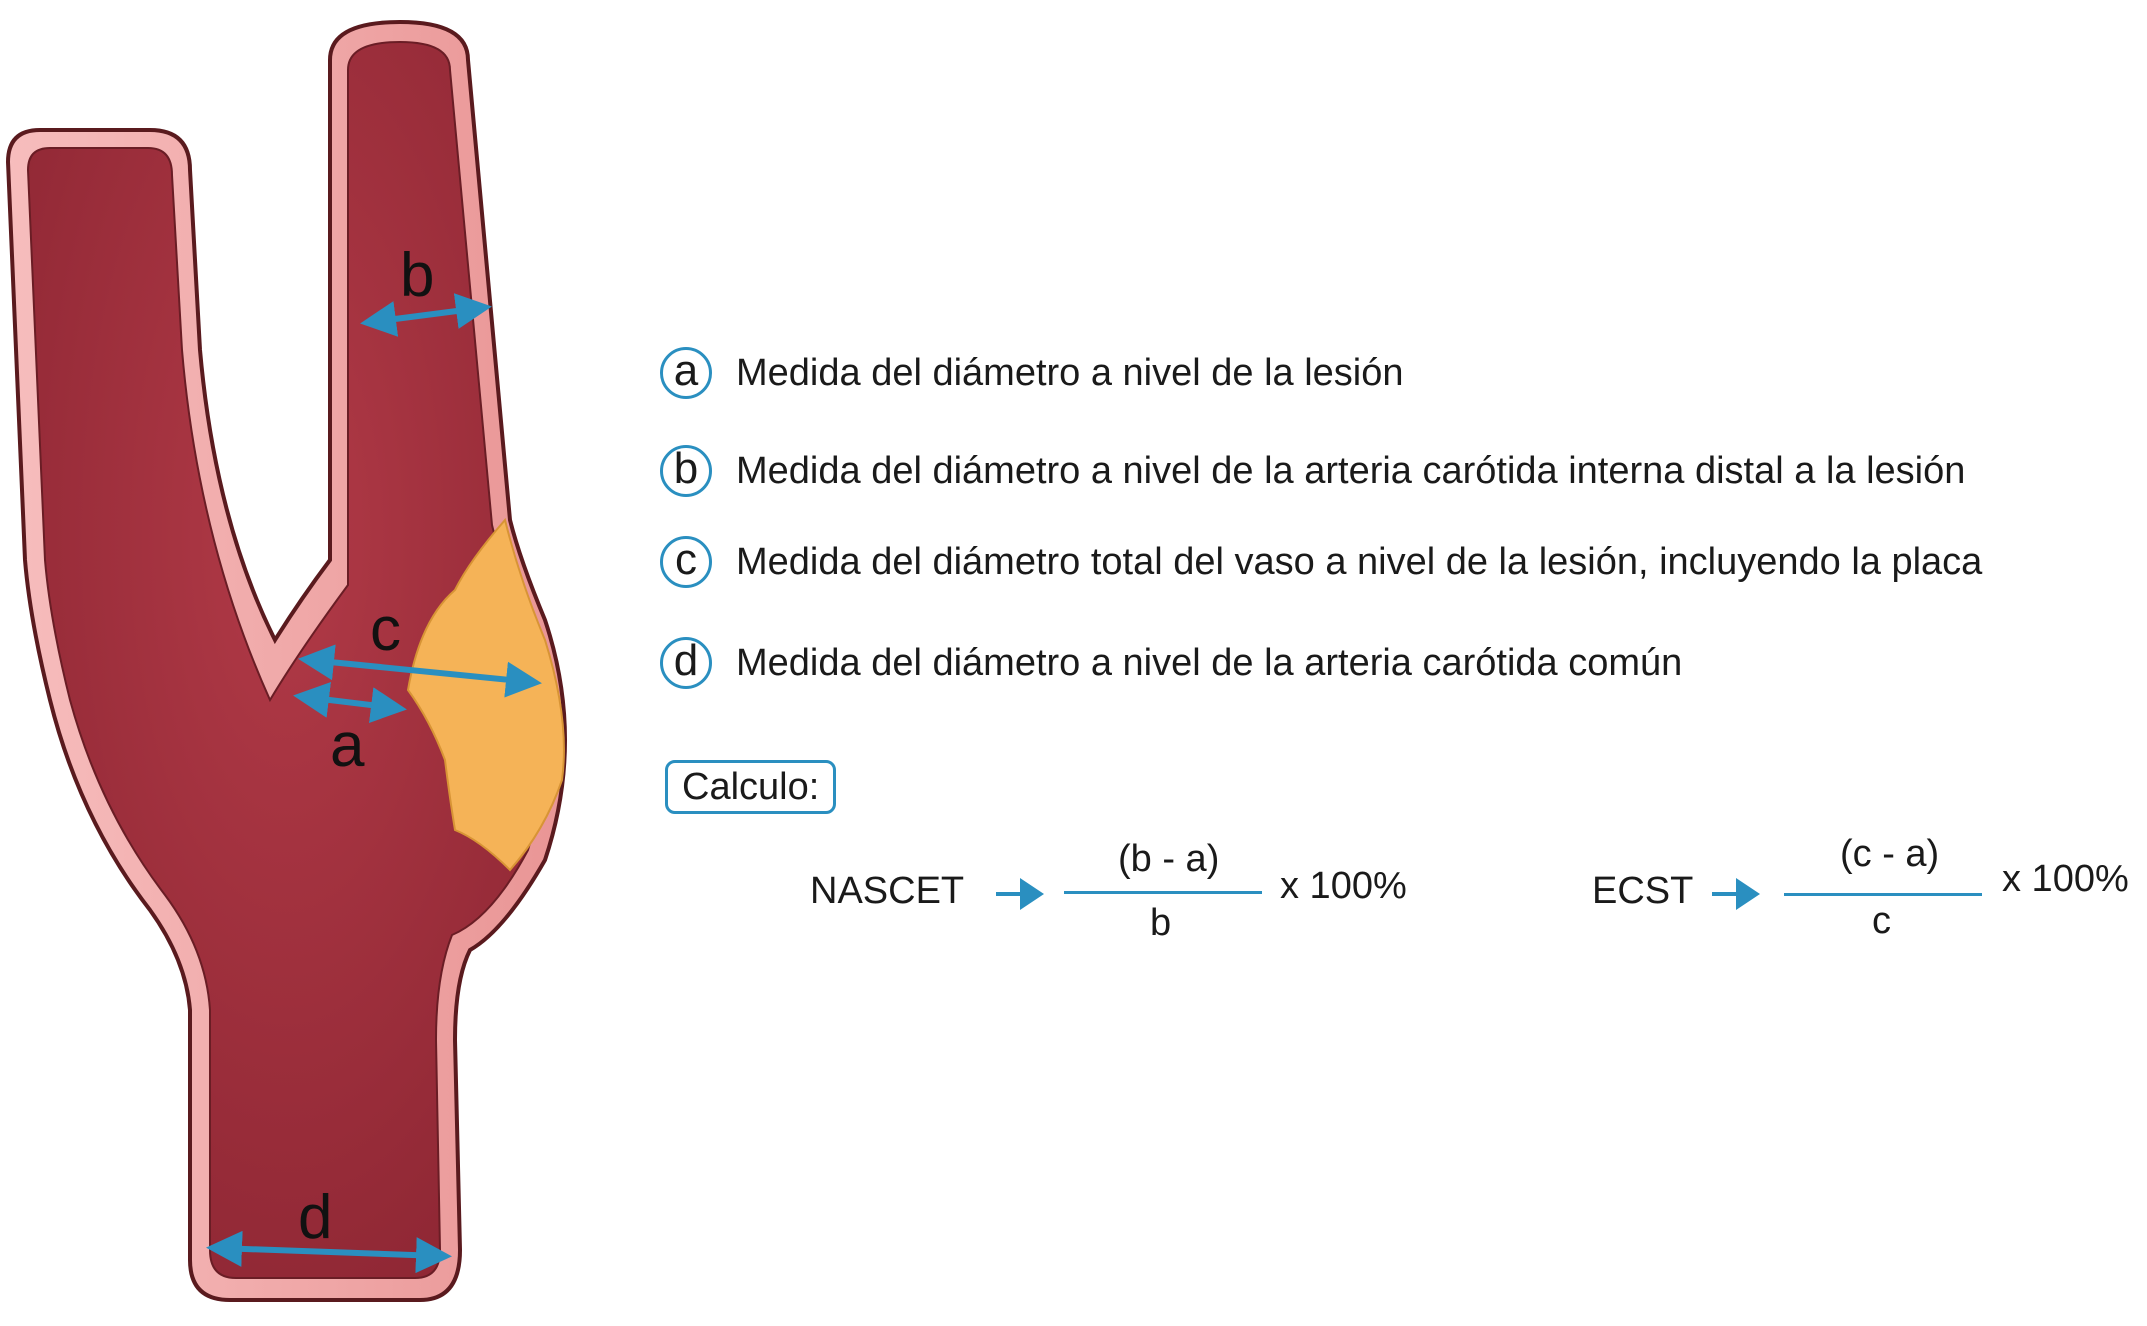 The image size is (2147, 1326). Describe the element at coordinates (686, 562) in the screenshot. I see `legend-key-c: c` at that location.